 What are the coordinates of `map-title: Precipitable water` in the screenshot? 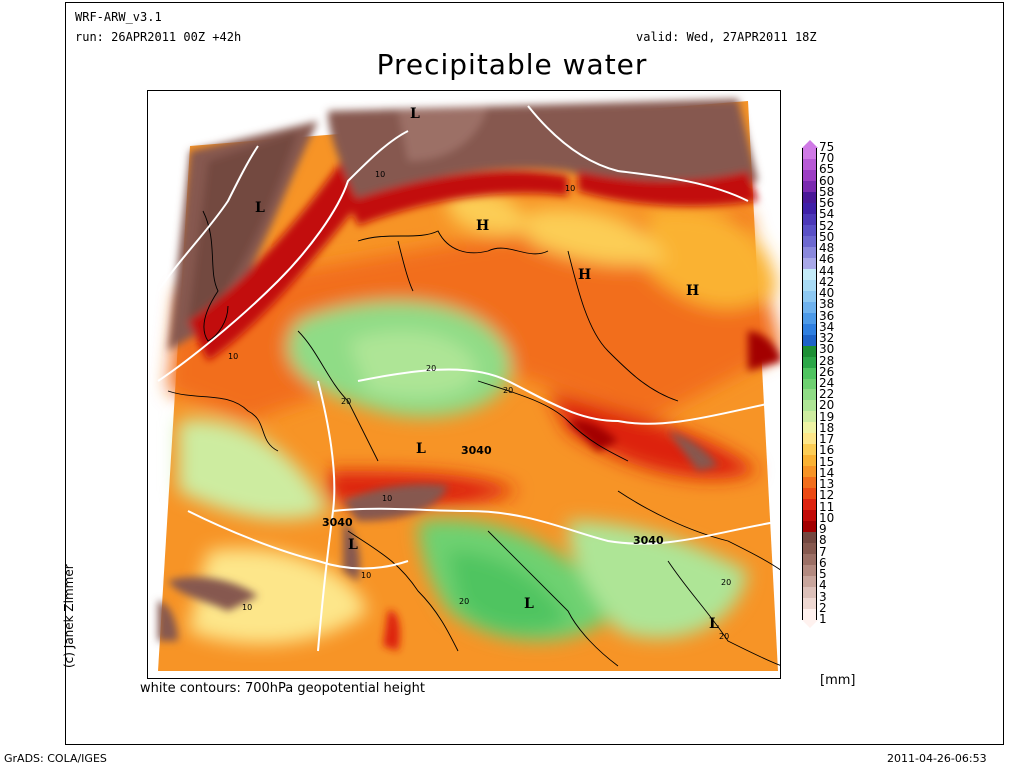 It's located at (512, 64).